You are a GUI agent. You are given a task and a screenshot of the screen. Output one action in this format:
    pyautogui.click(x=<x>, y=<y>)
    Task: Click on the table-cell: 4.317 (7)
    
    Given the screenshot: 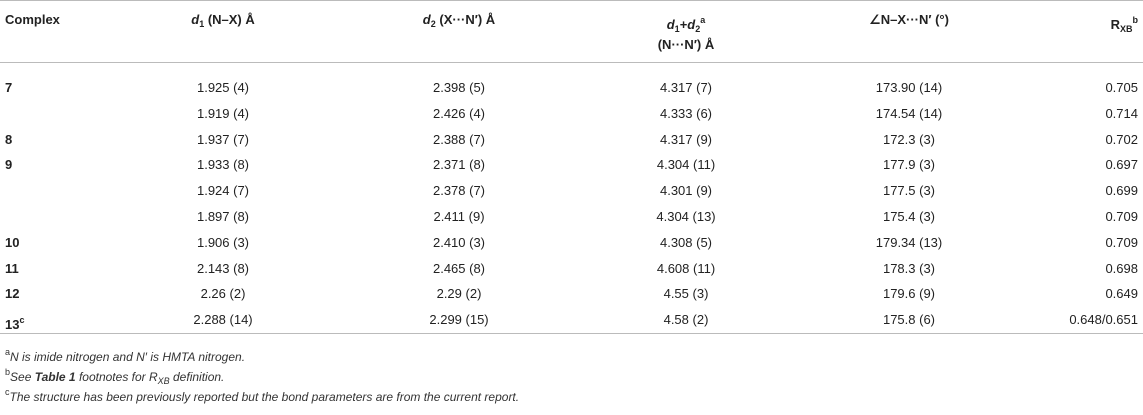 What is the action you would take?
    pyautogui.click(x=686, y=87)
    